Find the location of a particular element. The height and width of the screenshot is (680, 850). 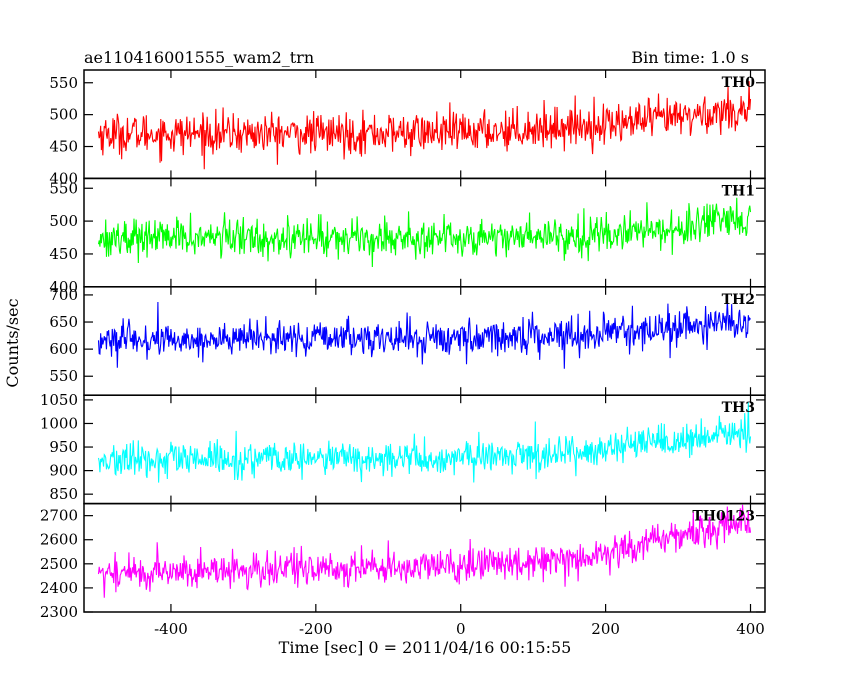

panel-th1: 400 450 500 550 TH1 is located at coordinates (407, 236).